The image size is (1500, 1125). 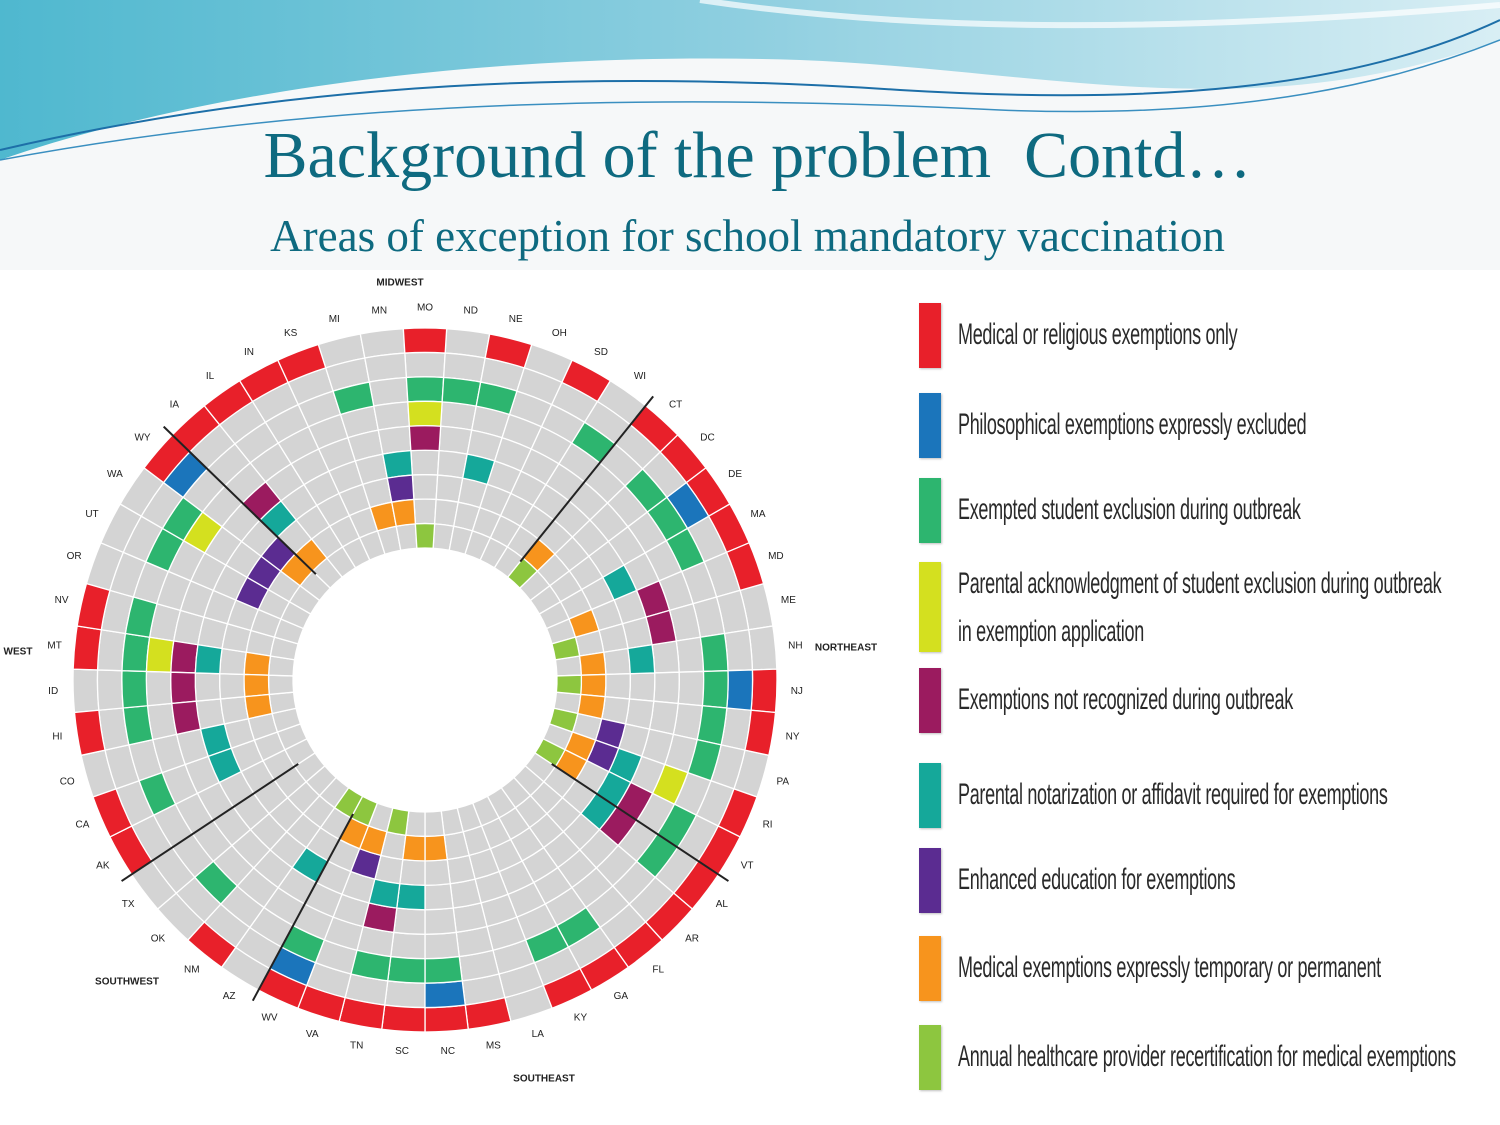 I want to click on region-label: SOUTHWEST, so click(x=127, y=982).